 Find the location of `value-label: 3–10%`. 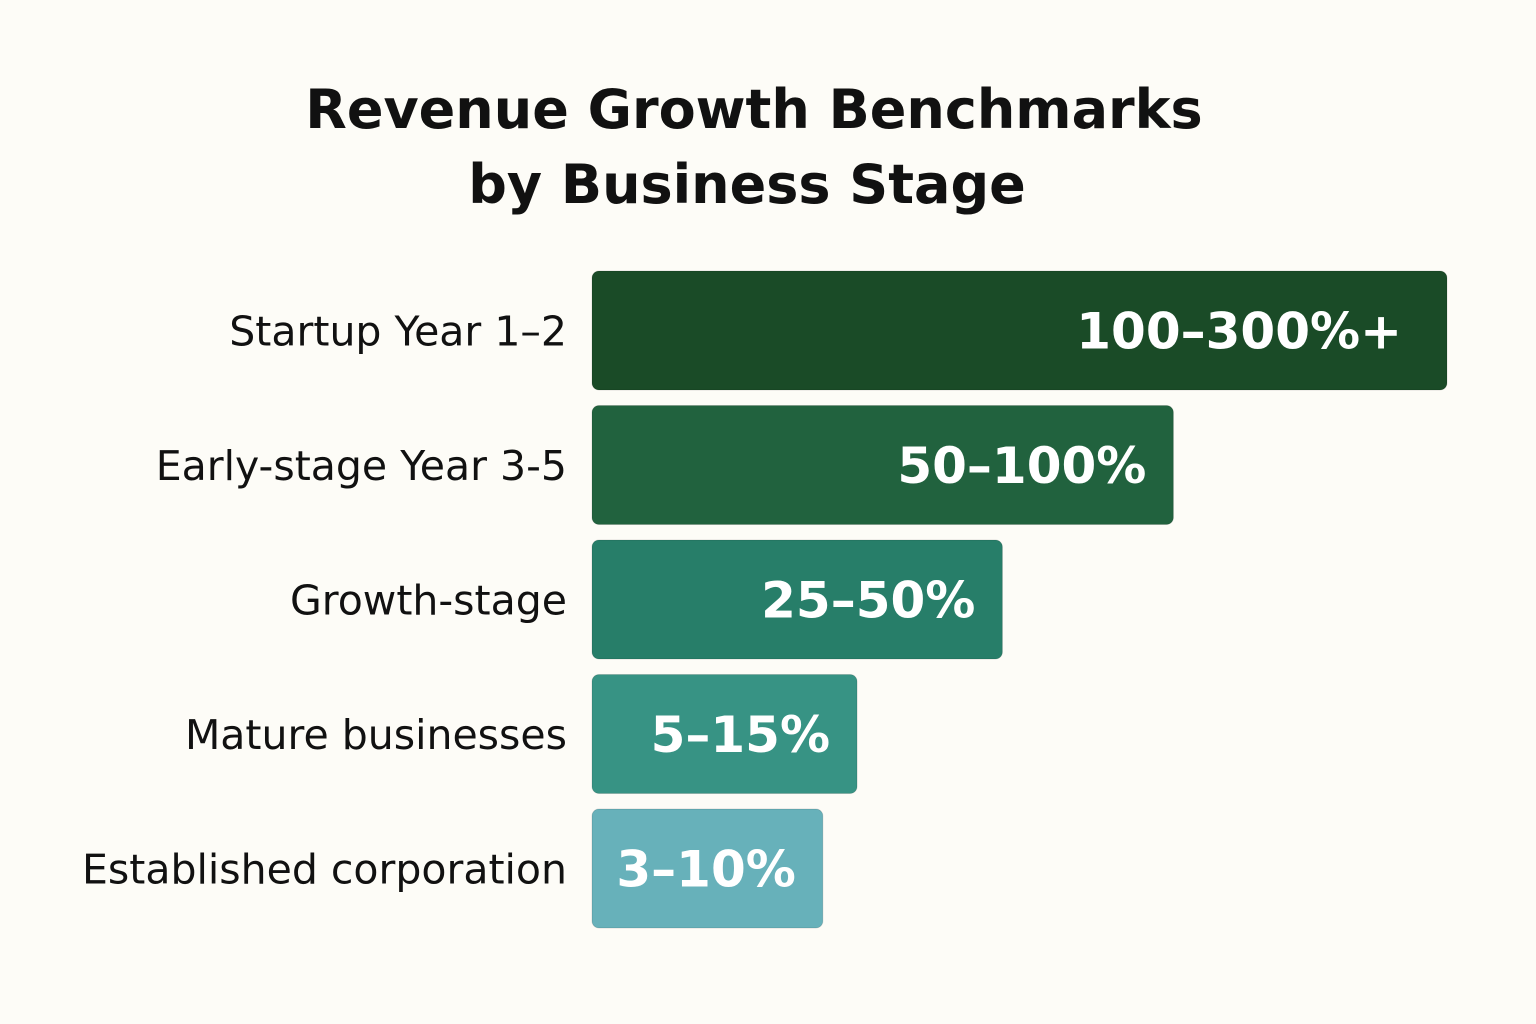

value-label: 3–10% is located at coordinates (705, 870).